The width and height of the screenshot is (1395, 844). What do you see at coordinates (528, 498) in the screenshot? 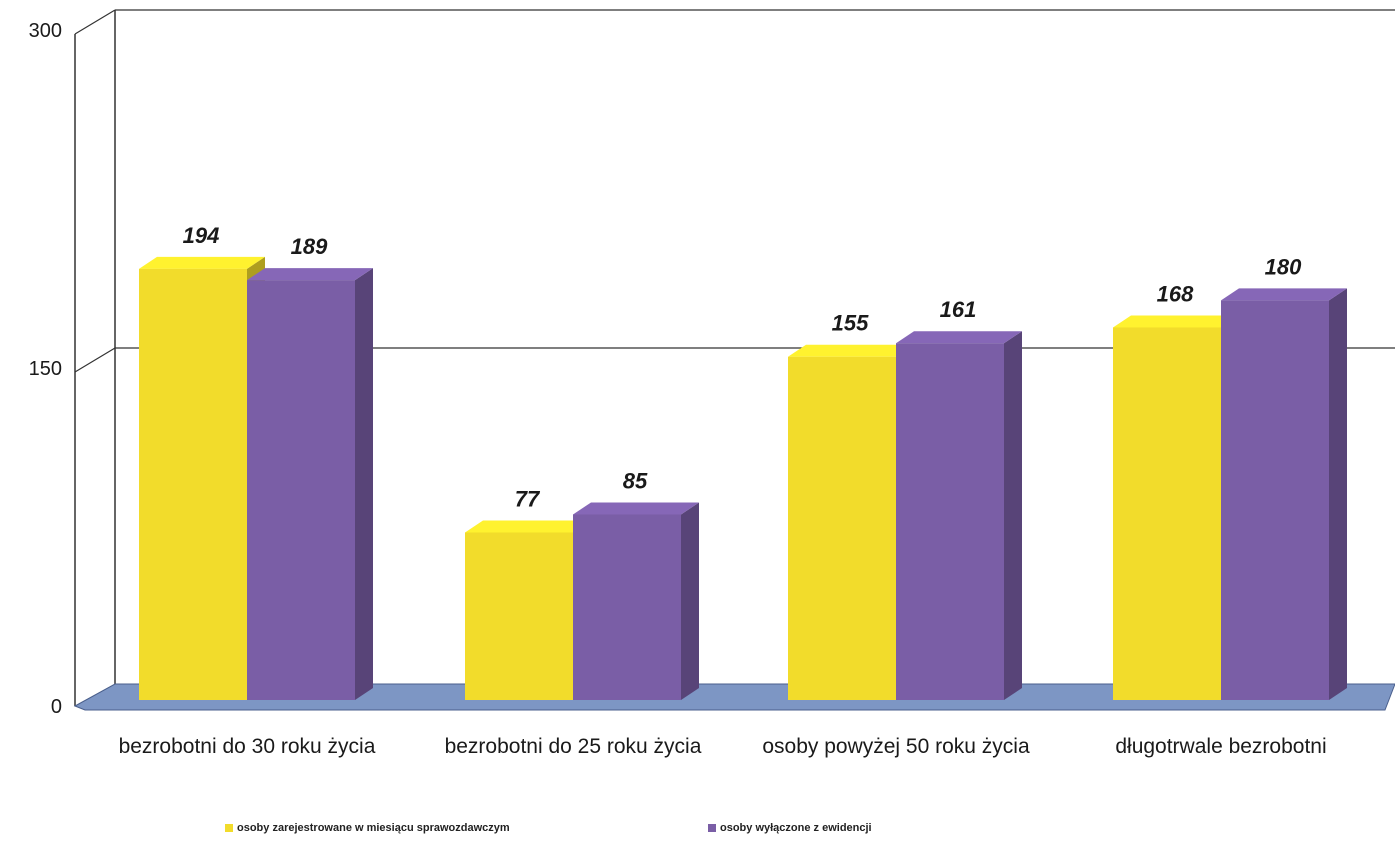
I see `data-label-series-0-1: 77` at bounding box center [528, 498].